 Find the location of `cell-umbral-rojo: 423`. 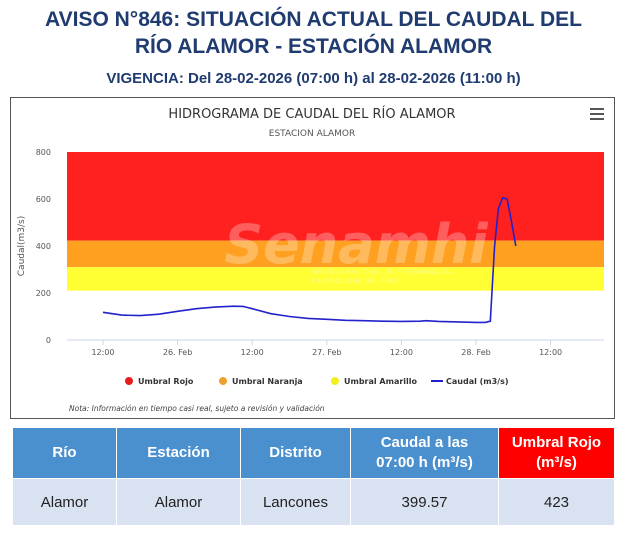

cell-umbral-rojo: 423 is located at coordinates (556, 502).